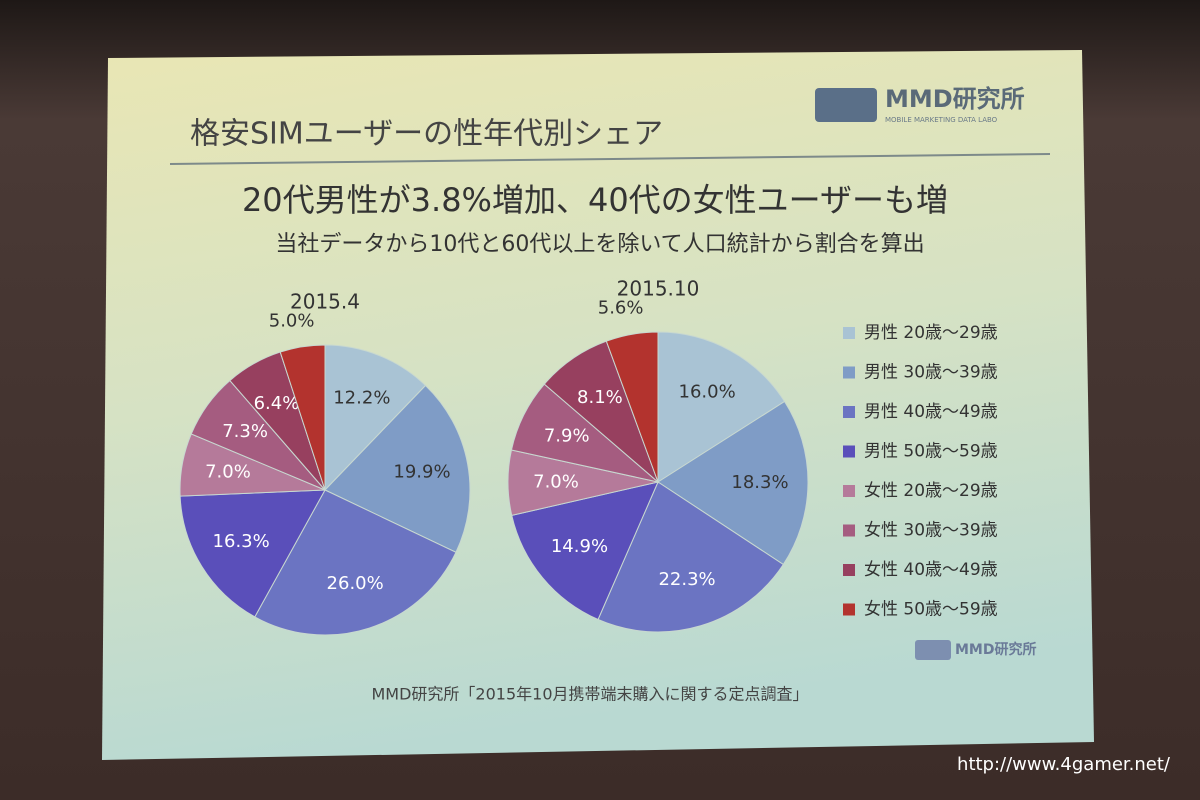 The width and height of the screenshot is (1200, 800). Describe the element at coordinates (1064, 764) in the screenshot. I see `watermark: http://www.4gamer.net/` at that location.